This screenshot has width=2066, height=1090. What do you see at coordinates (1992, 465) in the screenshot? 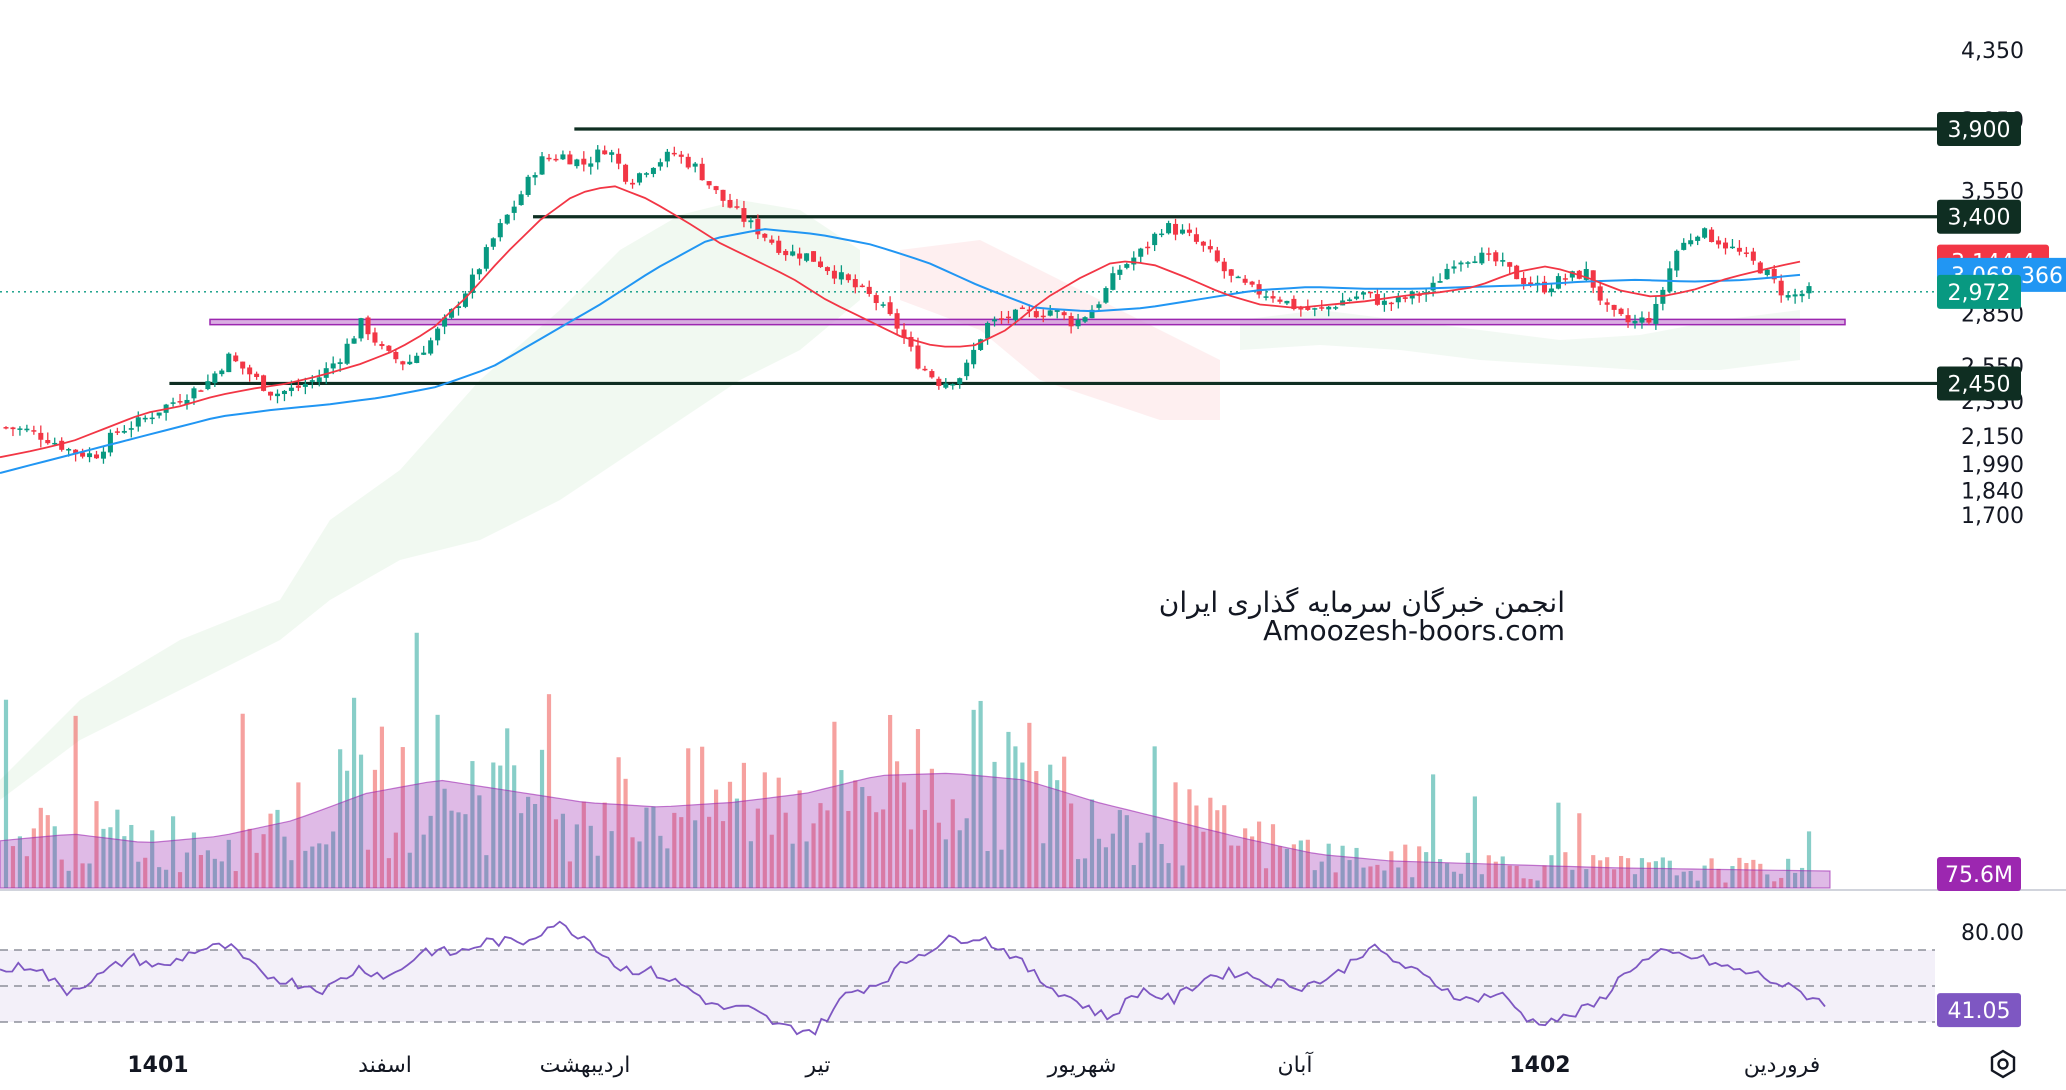
I see `price-tick-label: 1,990` at bounding box center [1992, 465].